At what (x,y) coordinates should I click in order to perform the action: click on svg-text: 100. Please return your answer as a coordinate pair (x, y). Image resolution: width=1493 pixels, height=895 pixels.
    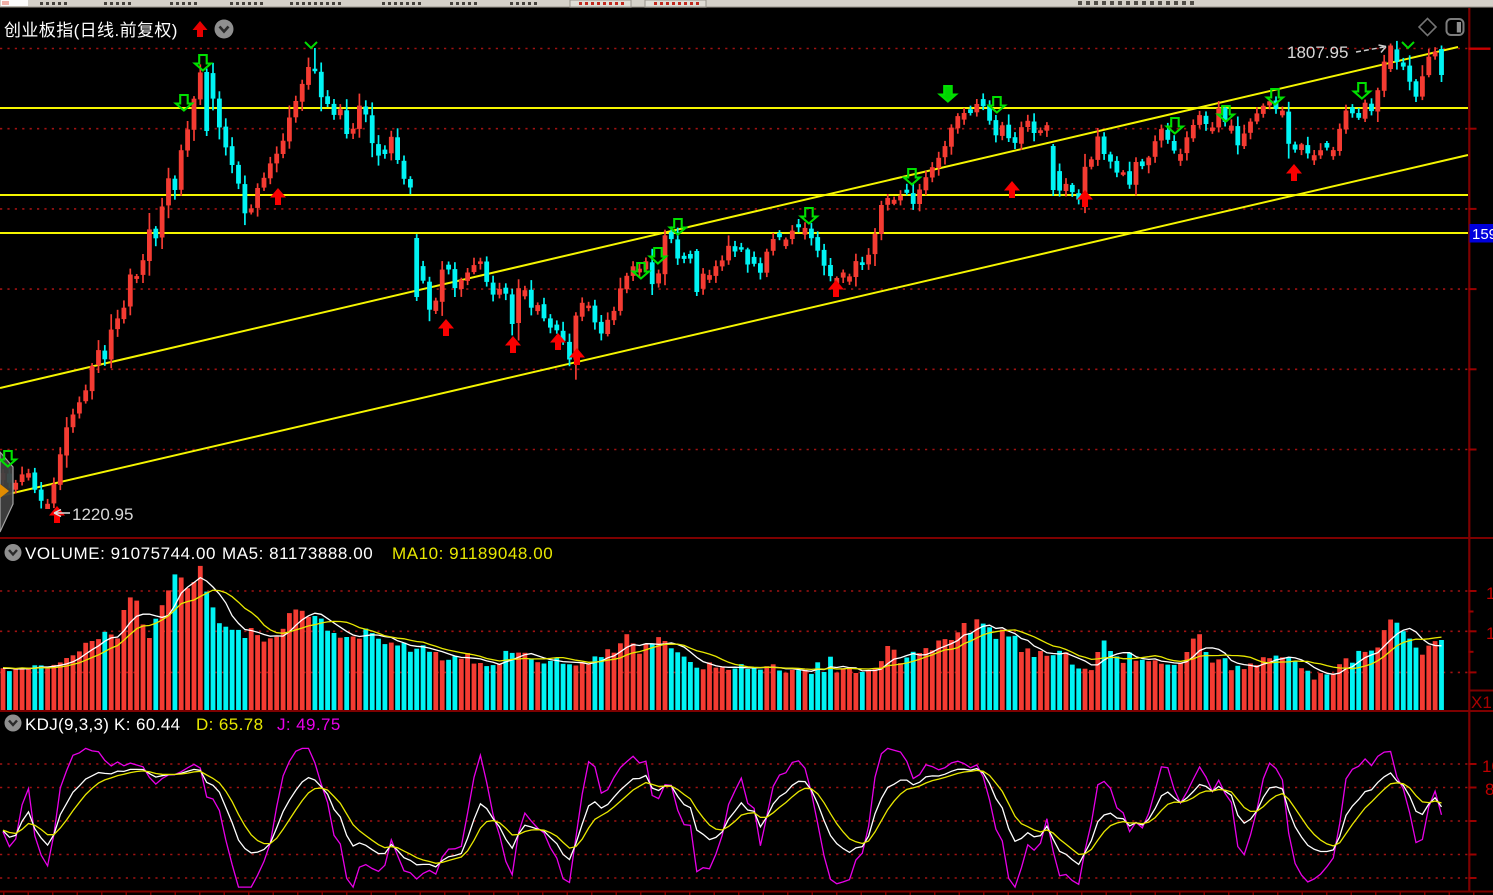
    Looking at the image, I should click on (1487, 766).